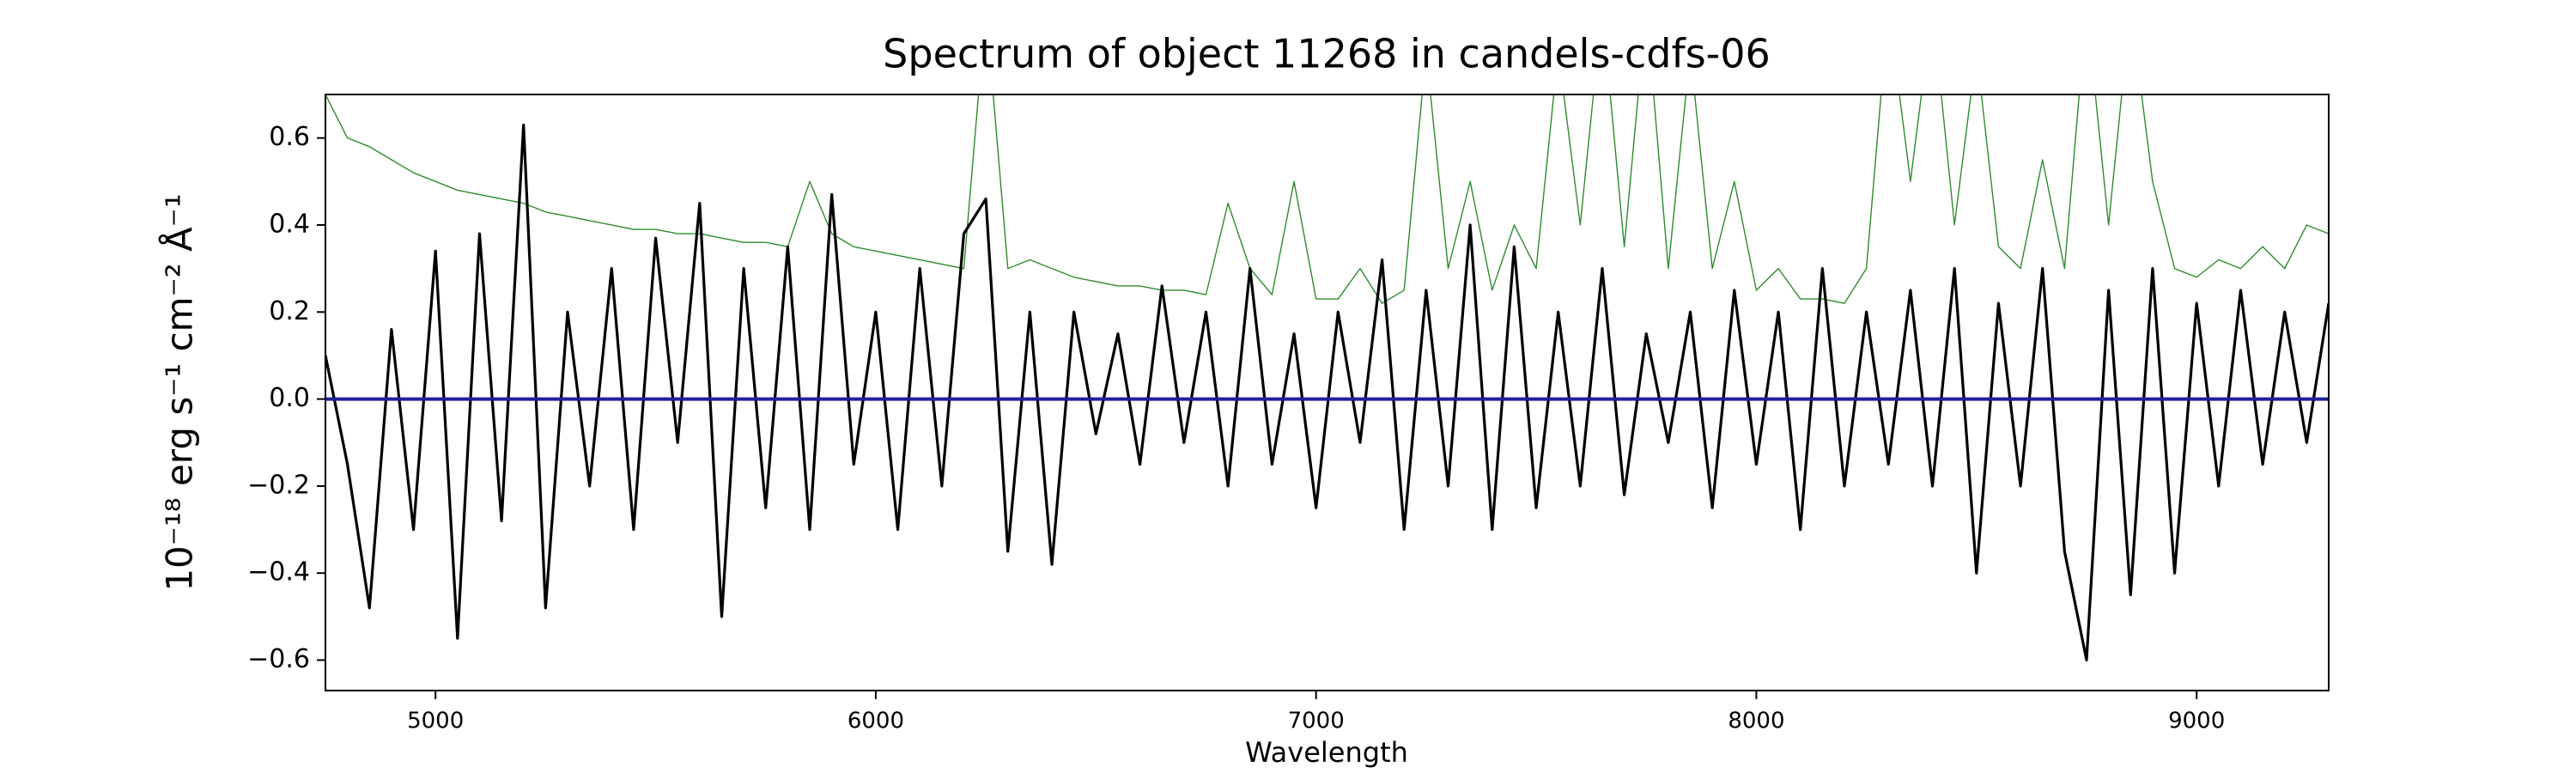 The image size is (2576, 773). Describe the element at coordinates (279, 485) in the screenshot. I see `y-tick-label: −0.2` at that location.